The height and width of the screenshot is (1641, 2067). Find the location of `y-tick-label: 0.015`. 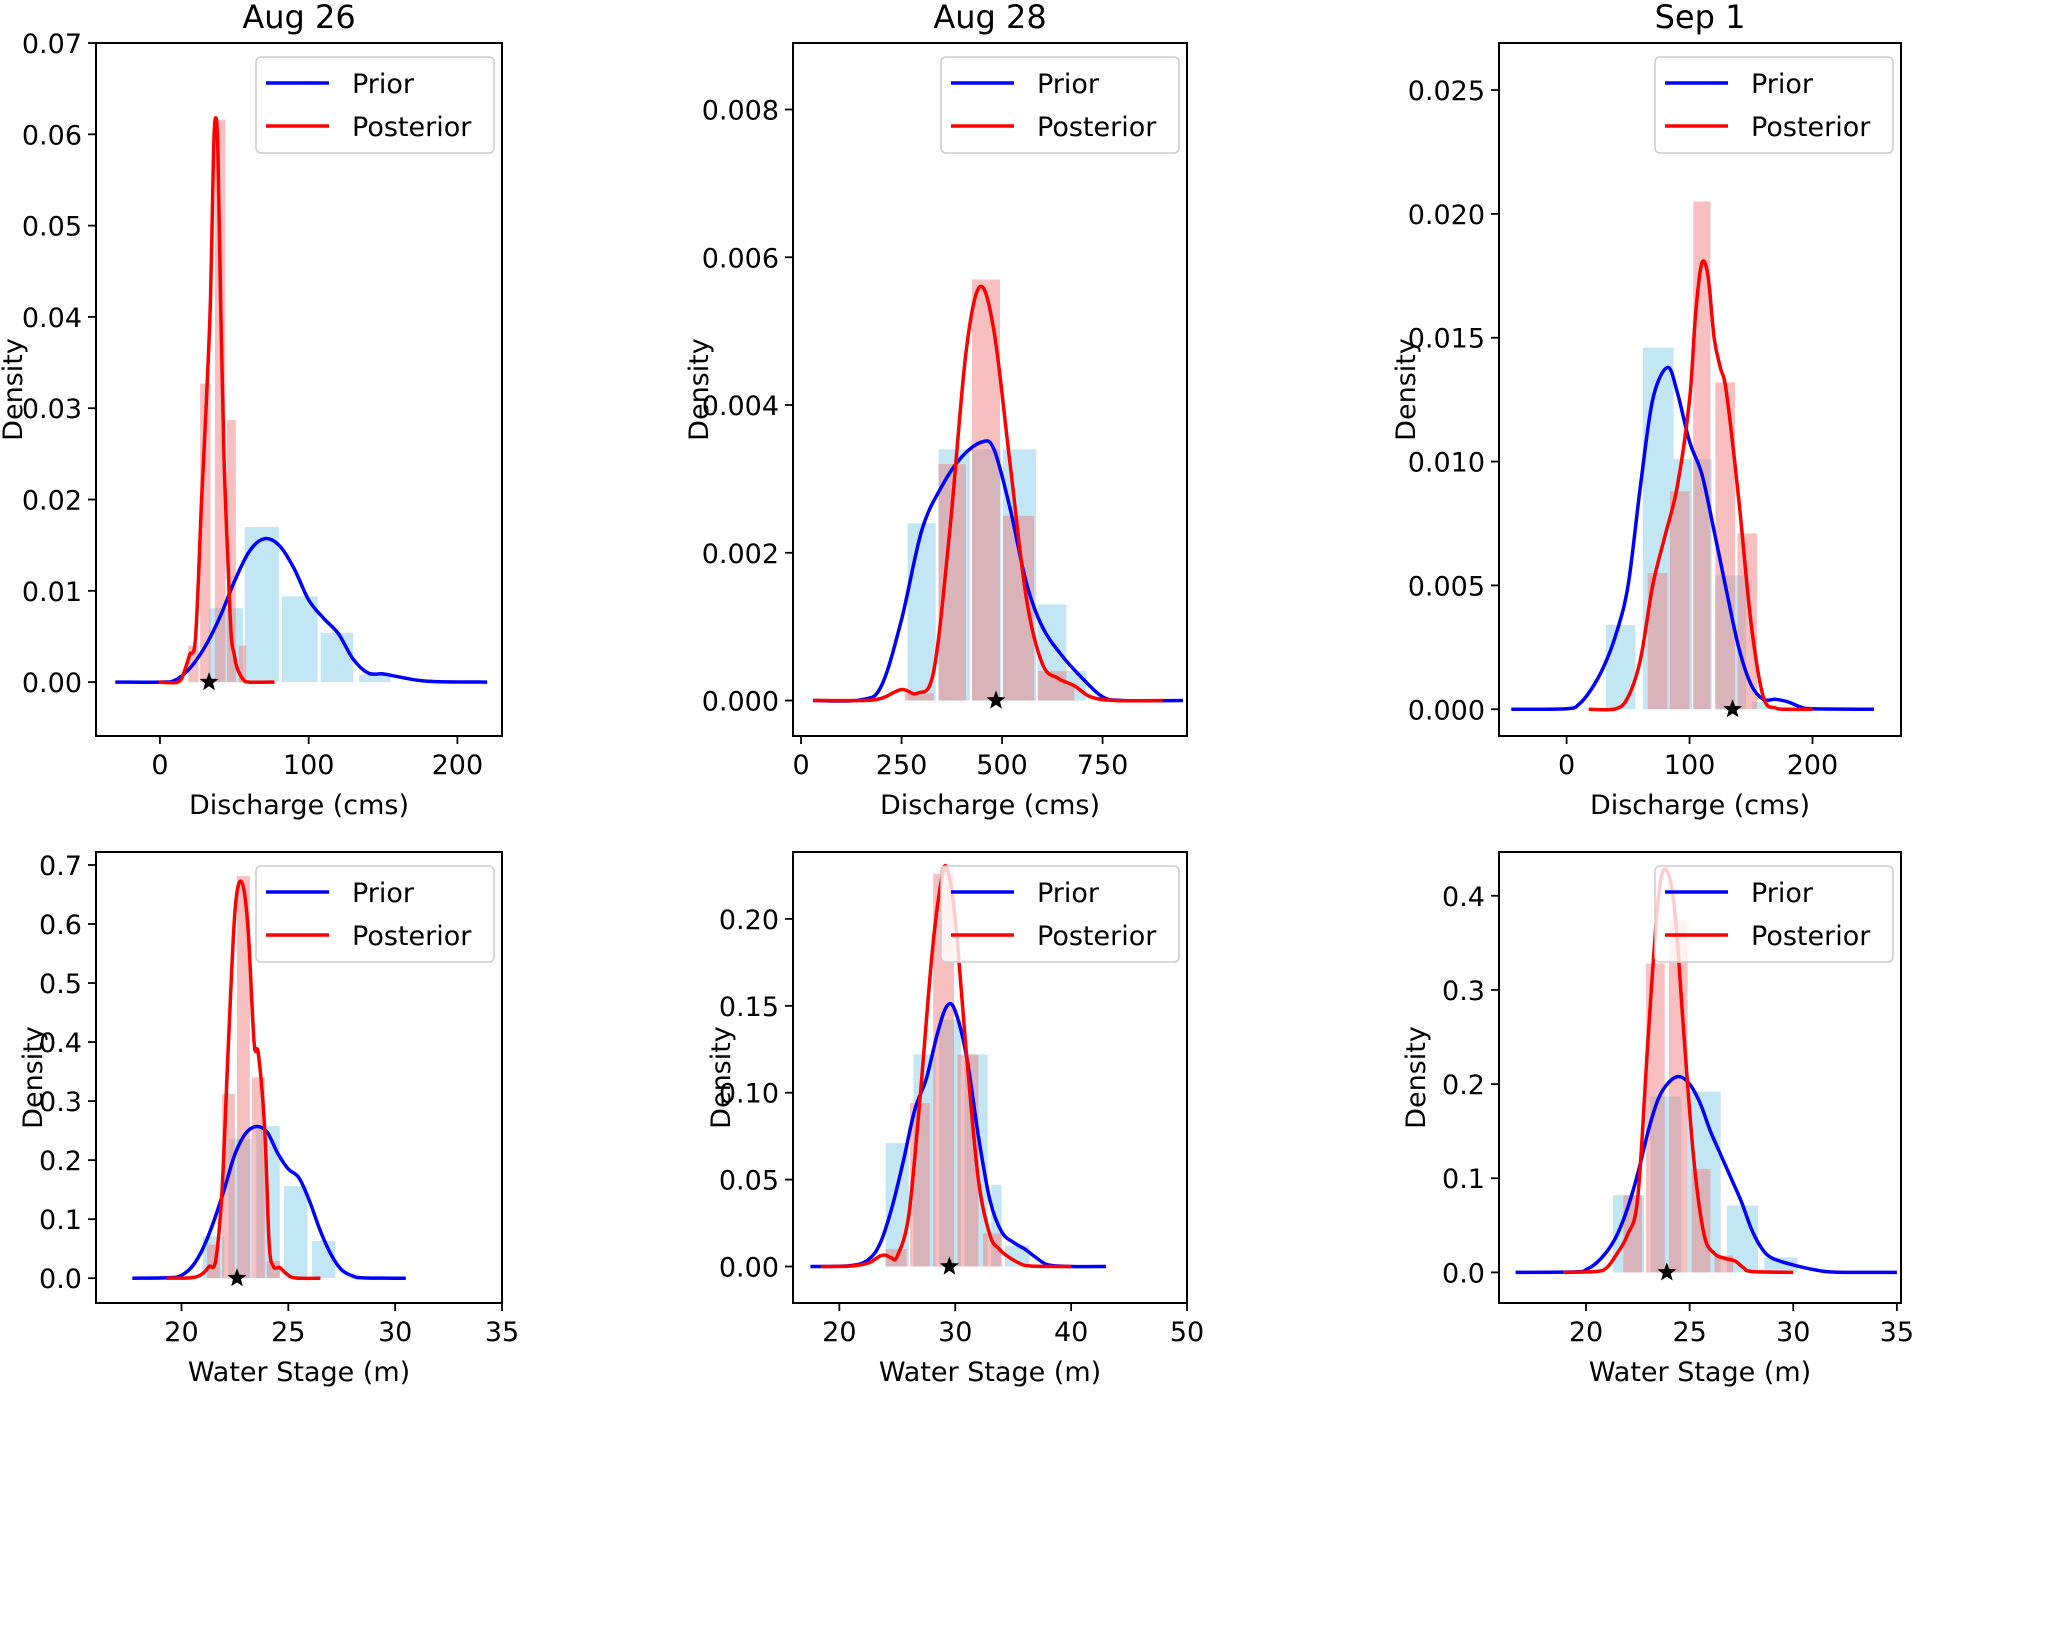

y-tick-label: 0.015 is located at coordinates (1446, 339).